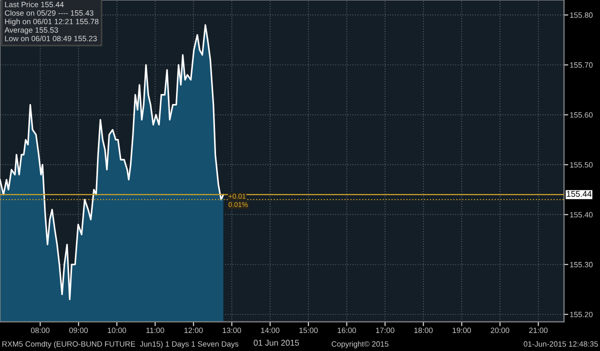  Describe the element at coordinates (276, 343) in the screenshot. I see `x-axis-title: 01 Jun 2015` at that location.